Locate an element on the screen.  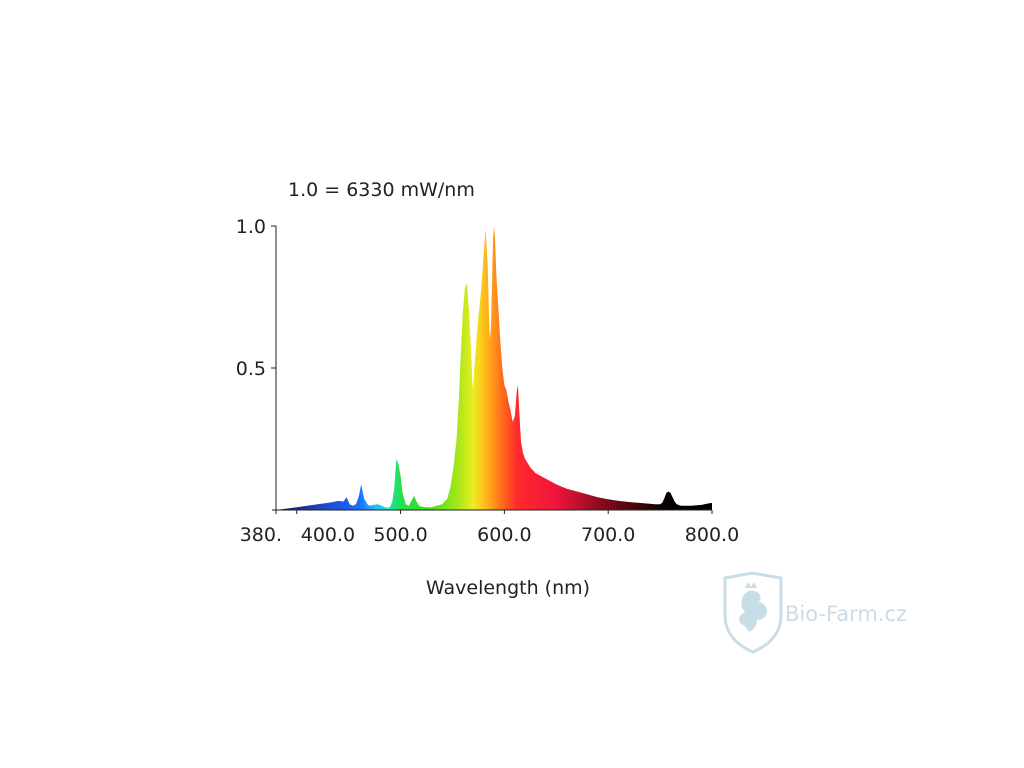
watermark-text: Bio-Farm.cz is located at coordinates (846, 614).